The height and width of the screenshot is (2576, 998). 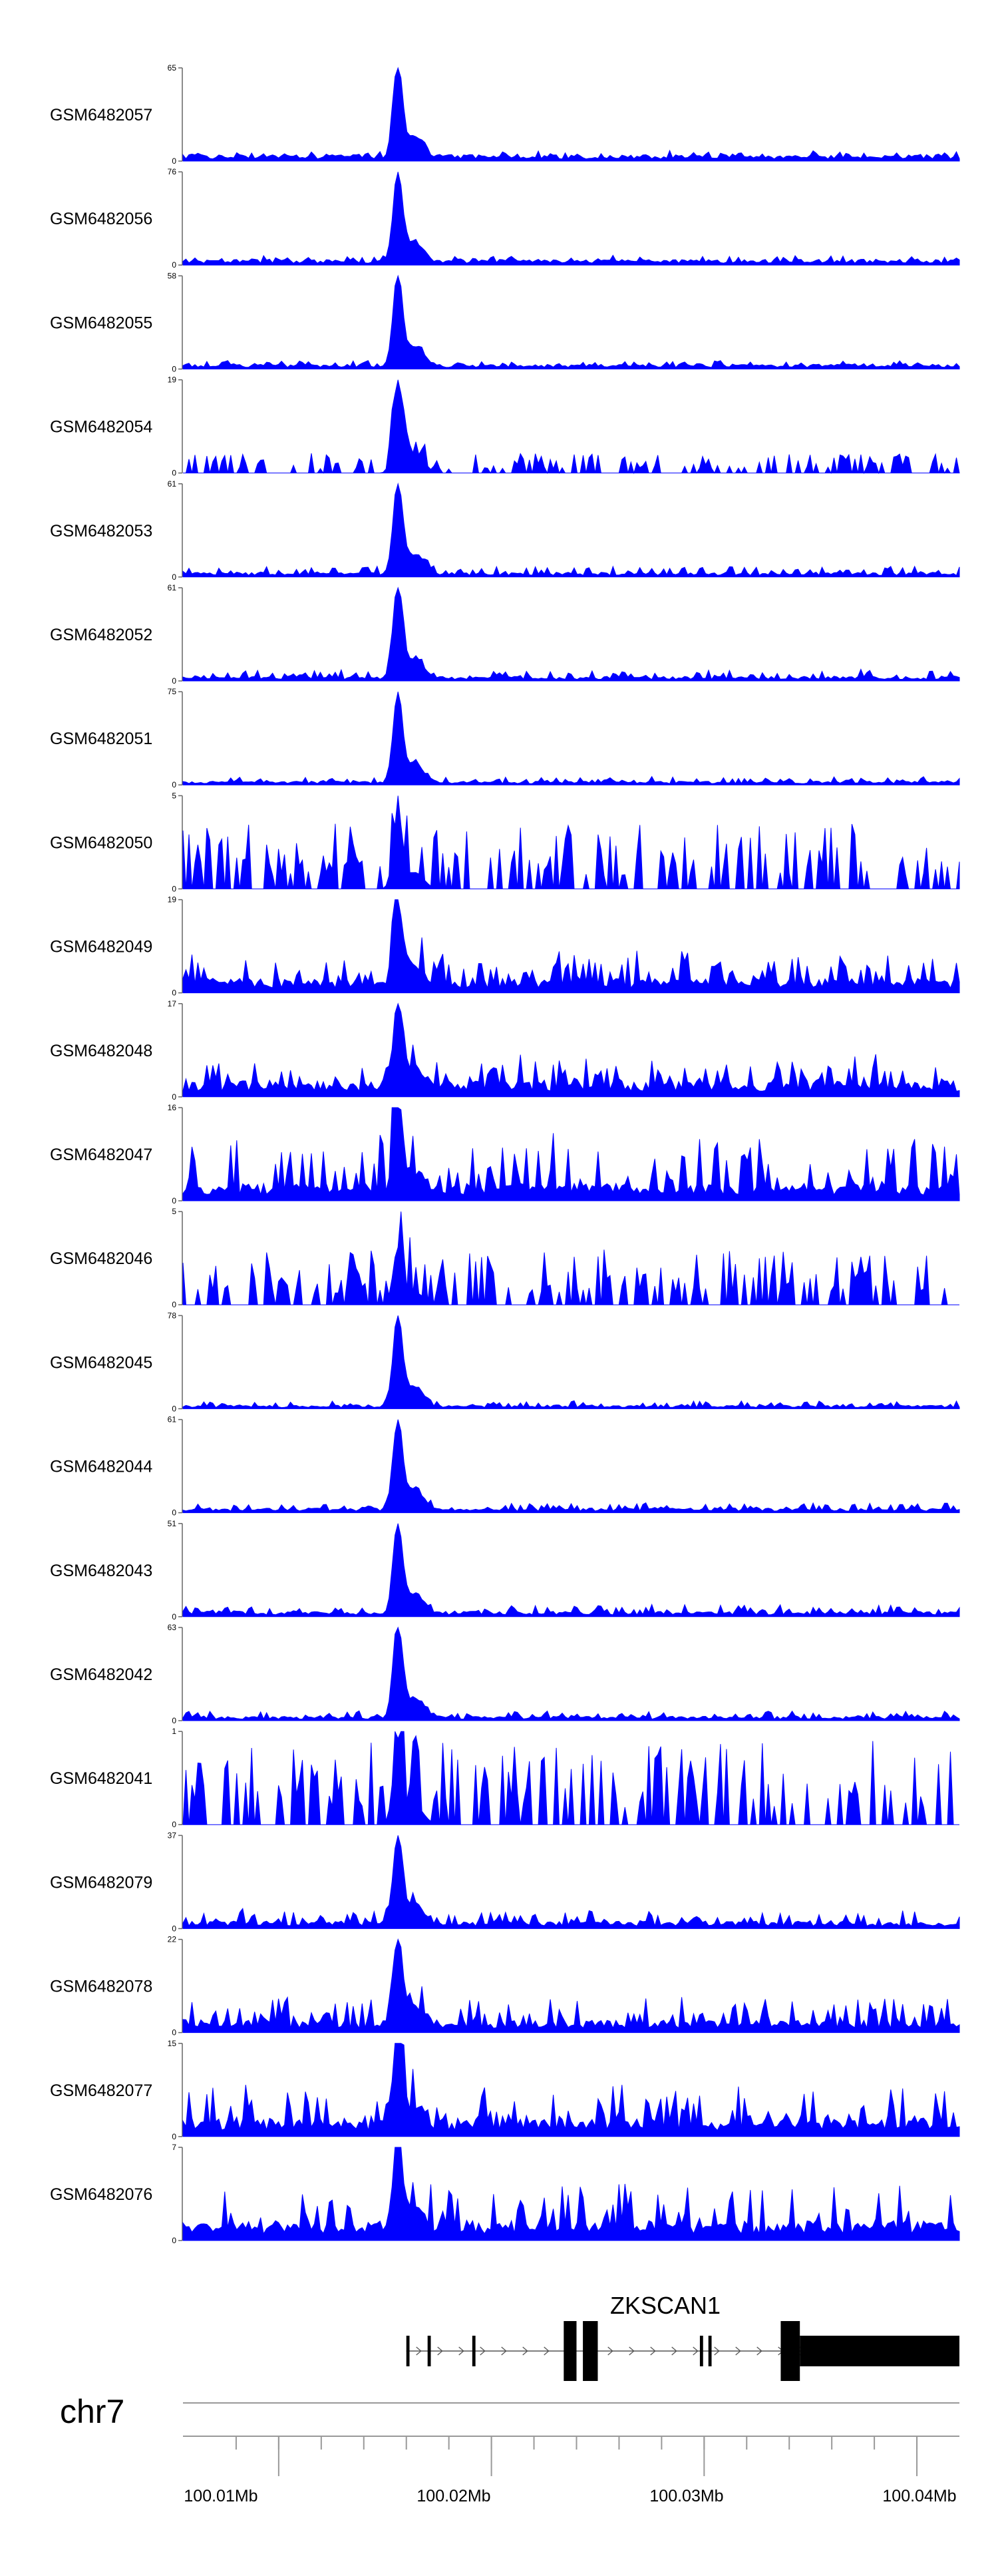 What do you see at coordinates (101, 427) in the screenshot?
I see `track-label: GSM6482054` at bounding box center [101, 427].